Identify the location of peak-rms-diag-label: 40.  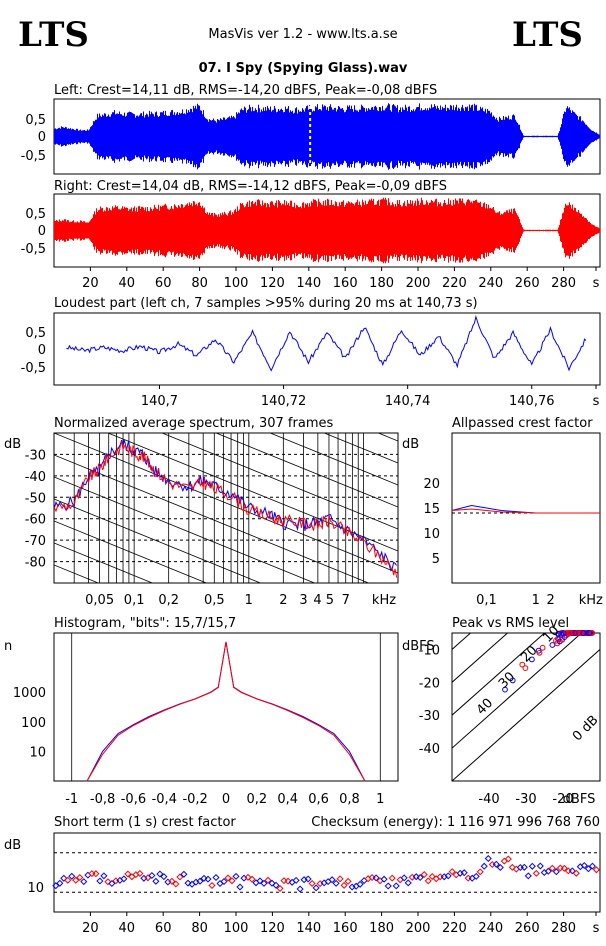
(485, 707).